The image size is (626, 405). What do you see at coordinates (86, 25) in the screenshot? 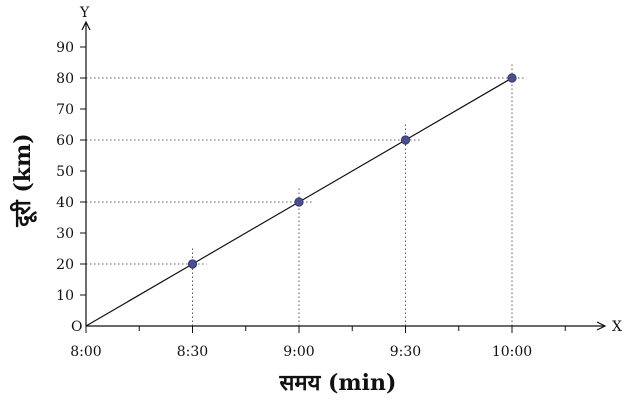
I see `y-axis-arrow` at bounding box center [86, 25].